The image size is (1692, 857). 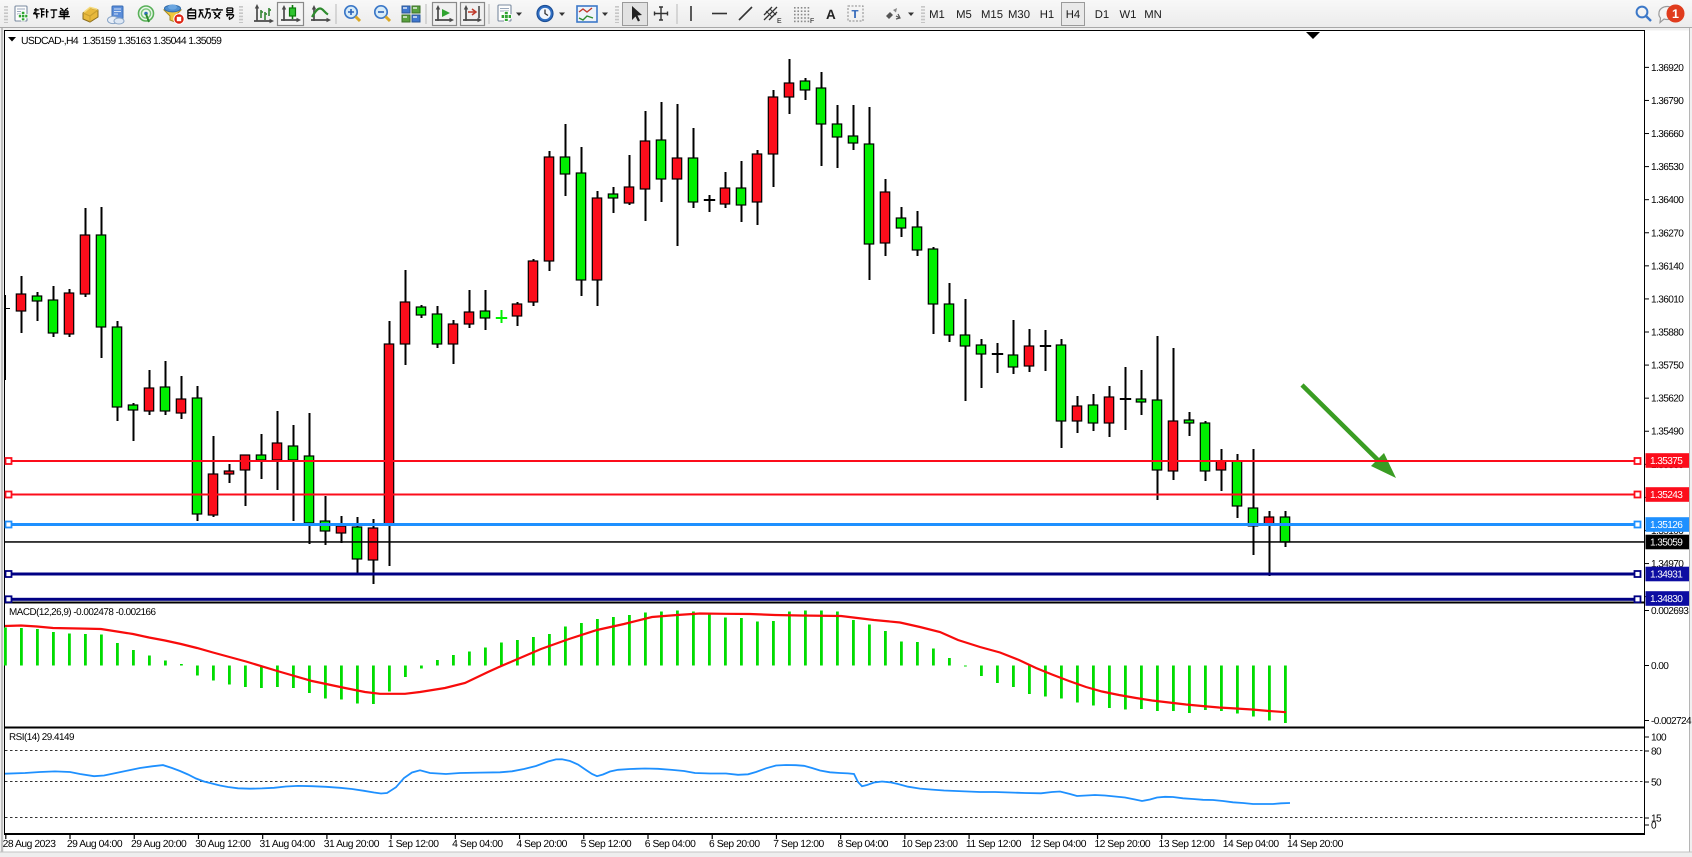 What do you see at coordinates (1656, 783) in the screenshot?
I see `svg-text: 50` at bounding box center [1656, 783].